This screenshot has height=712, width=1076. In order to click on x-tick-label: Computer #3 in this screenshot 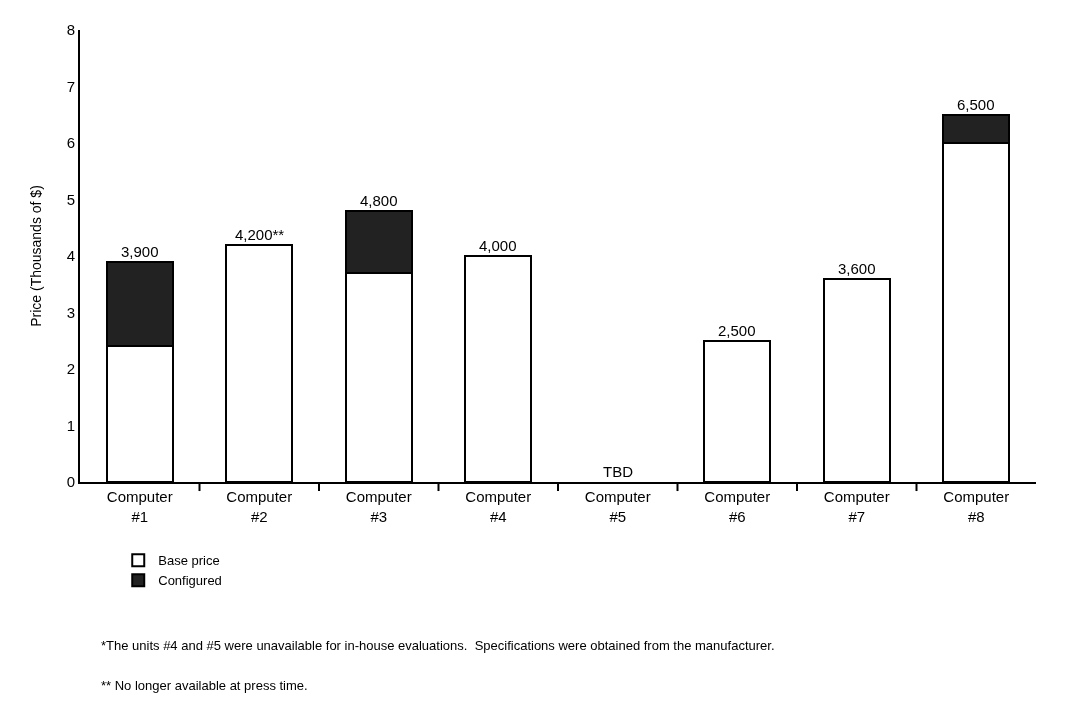, I will do `click(378, 506)`.